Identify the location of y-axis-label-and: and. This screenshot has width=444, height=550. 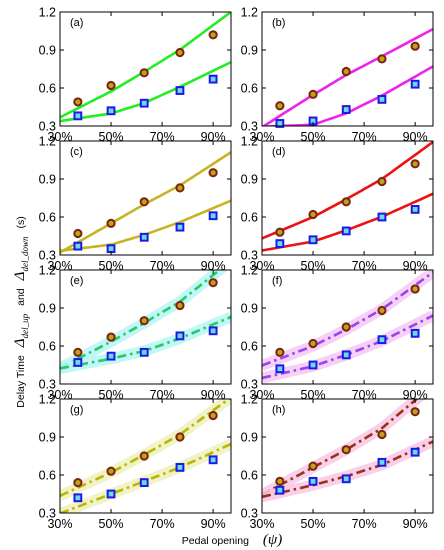
(21, 297).